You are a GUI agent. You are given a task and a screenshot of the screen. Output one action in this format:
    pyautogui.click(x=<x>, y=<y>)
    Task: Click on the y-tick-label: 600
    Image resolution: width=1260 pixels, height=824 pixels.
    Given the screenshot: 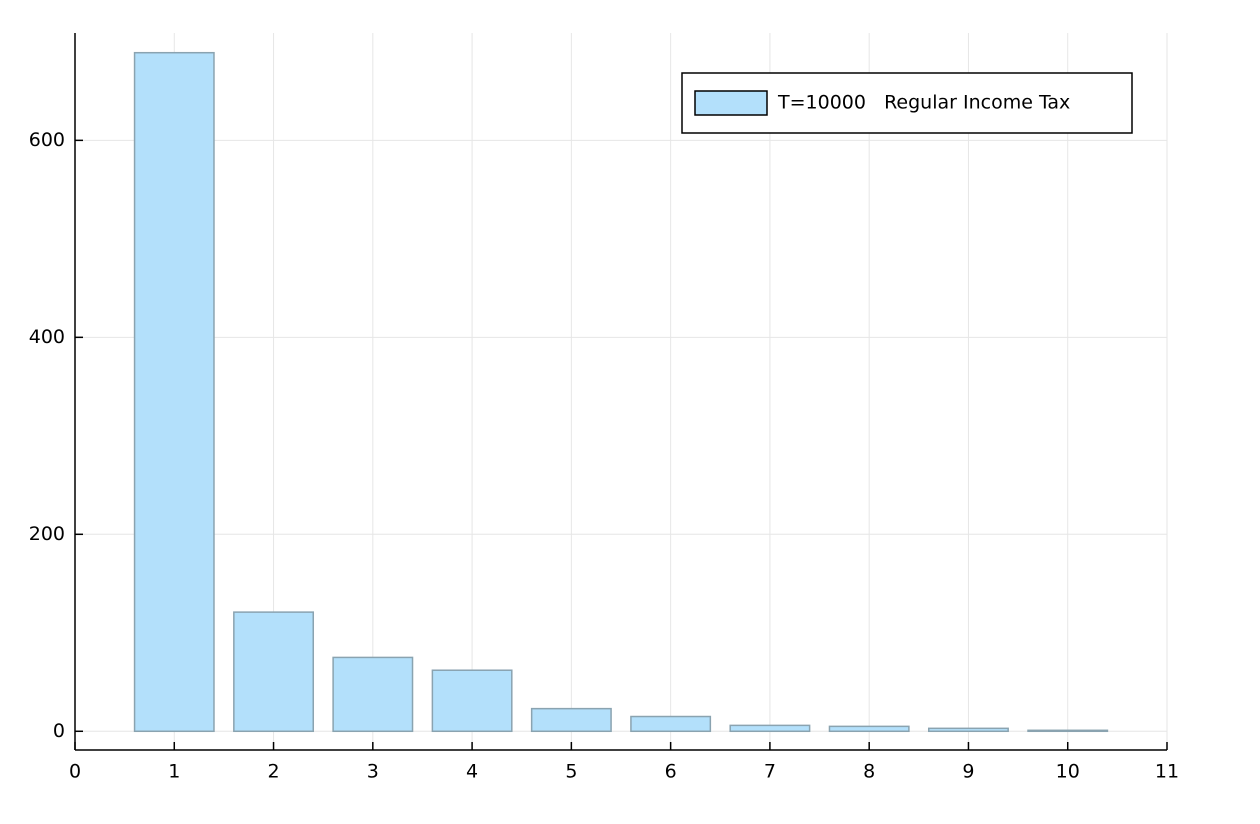 What is the action you would take?
    pyautogui.click(x=47, y=140)
    